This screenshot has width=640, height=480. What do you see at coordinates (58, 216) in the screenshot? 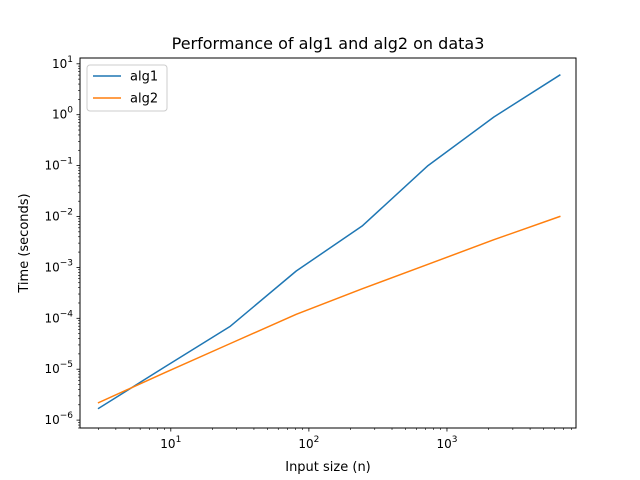
I see `y-tick-label: 10⁻²` at bounding box center [58, 216].